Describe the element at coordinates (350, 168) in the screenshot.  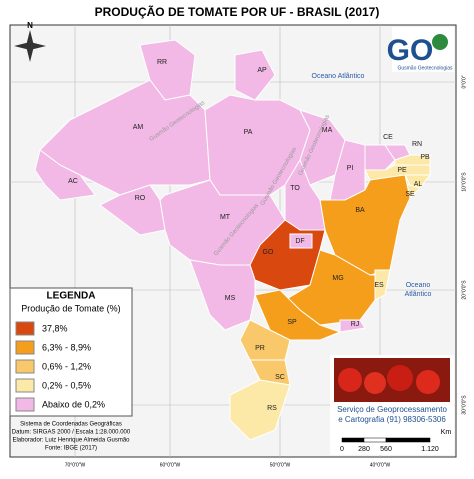
I see `state-label: PI` at that location.